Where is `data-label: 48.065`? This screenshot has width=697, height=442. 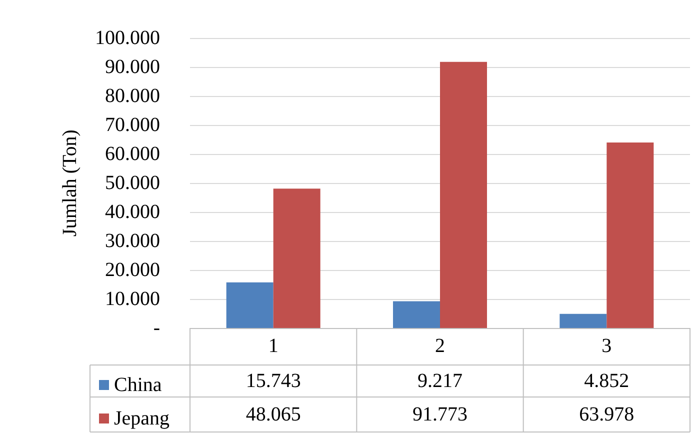 data-label: 48.065 is located at coordinates (273, 415).